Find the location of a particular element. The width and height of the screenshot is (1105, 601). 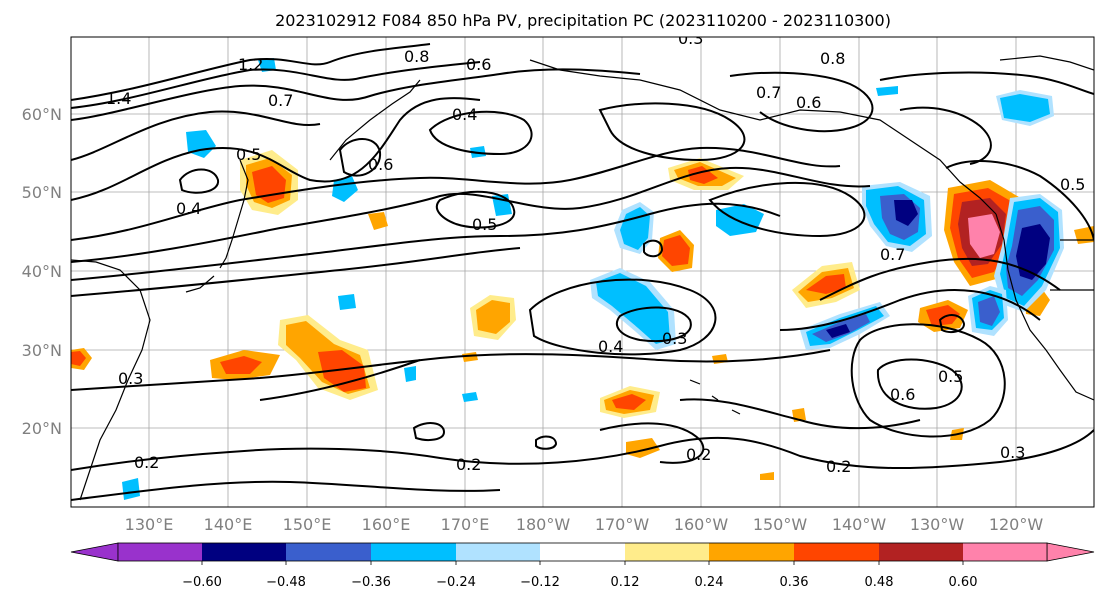

colorbar-tick-label: 0.12 is located at coordinates (625, 582).